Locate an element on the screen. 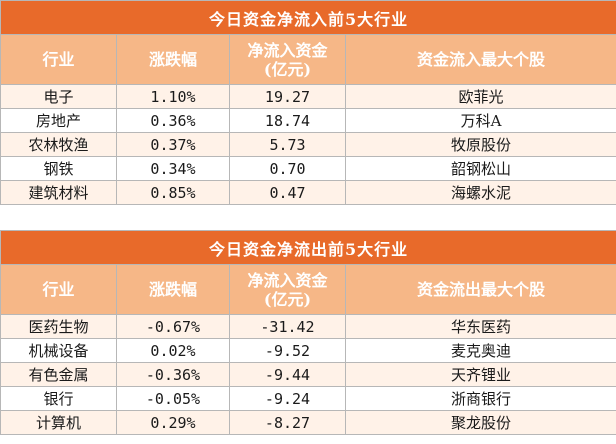 This screenshot has height=444, width=616. netflow-cell: -31.42 is located at coordinates (287, 326).